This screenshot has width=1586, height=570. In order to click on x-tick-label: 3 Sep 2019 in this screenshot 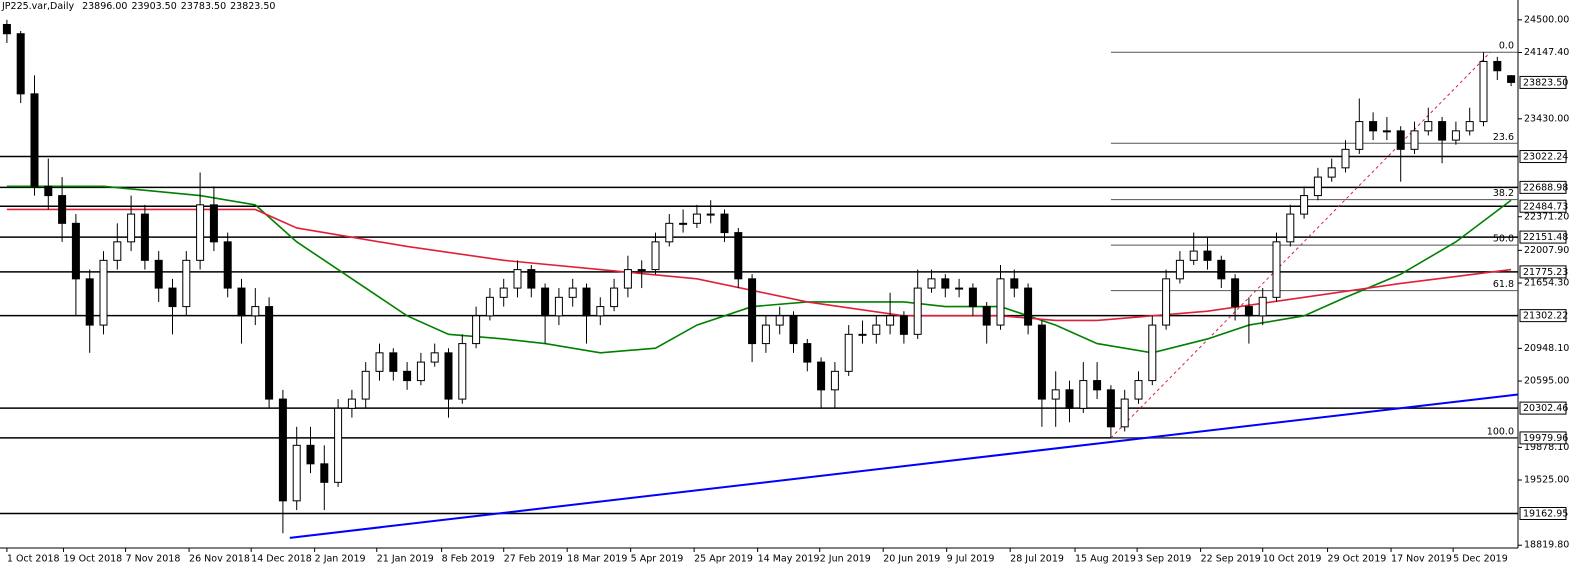, I will do `click(1164, 559)`.